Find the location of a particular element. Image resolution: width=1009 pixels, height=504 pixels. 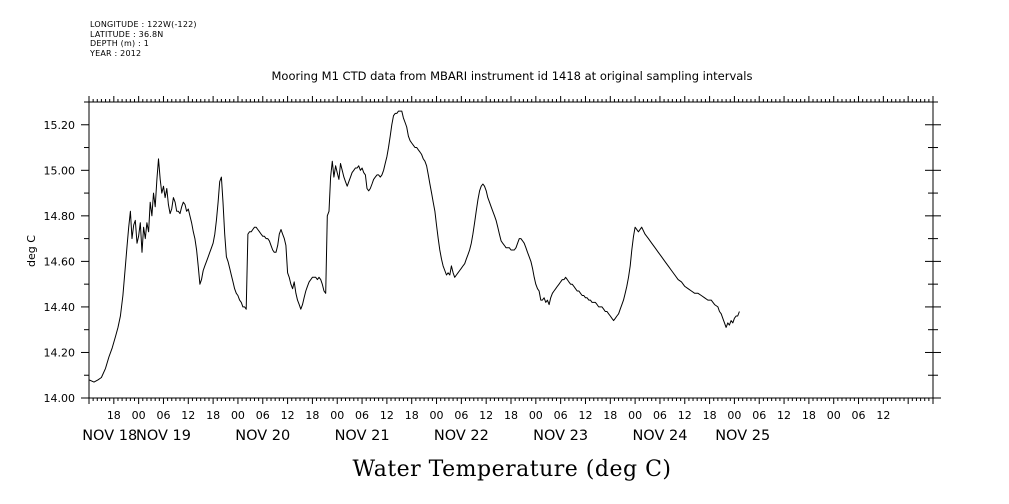

y-tick-label: 14.40 is located at coordinates (60, 307).